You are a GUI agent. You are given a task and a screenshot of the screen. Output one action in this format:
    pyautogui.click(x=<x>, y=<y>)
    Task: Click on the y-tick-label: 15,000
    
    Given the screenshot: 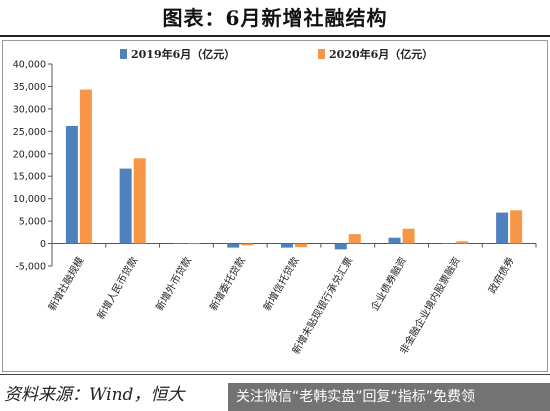 What is the action you would take?
    pyautogui.click(x=29, y=177)
    